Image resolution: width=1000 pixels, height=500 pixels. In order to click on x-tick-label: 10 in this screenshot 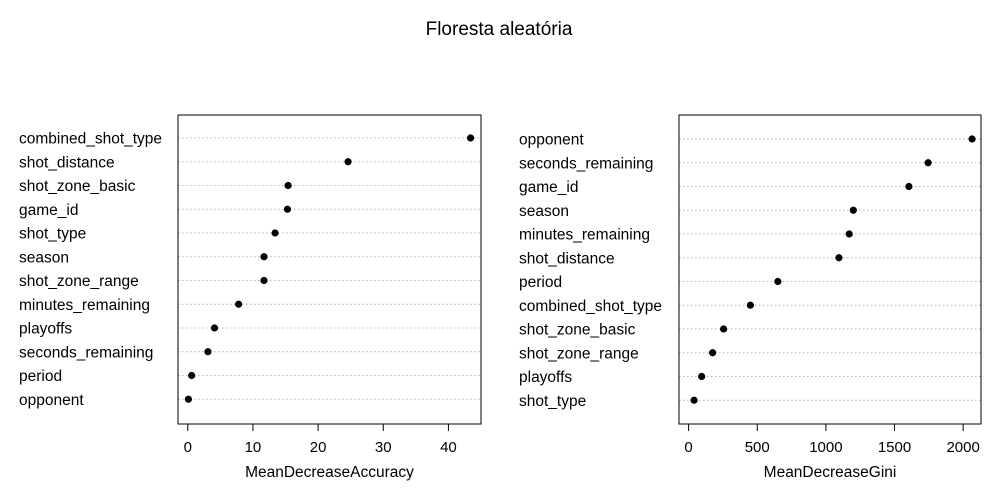, I will do `click(253, 447)`.